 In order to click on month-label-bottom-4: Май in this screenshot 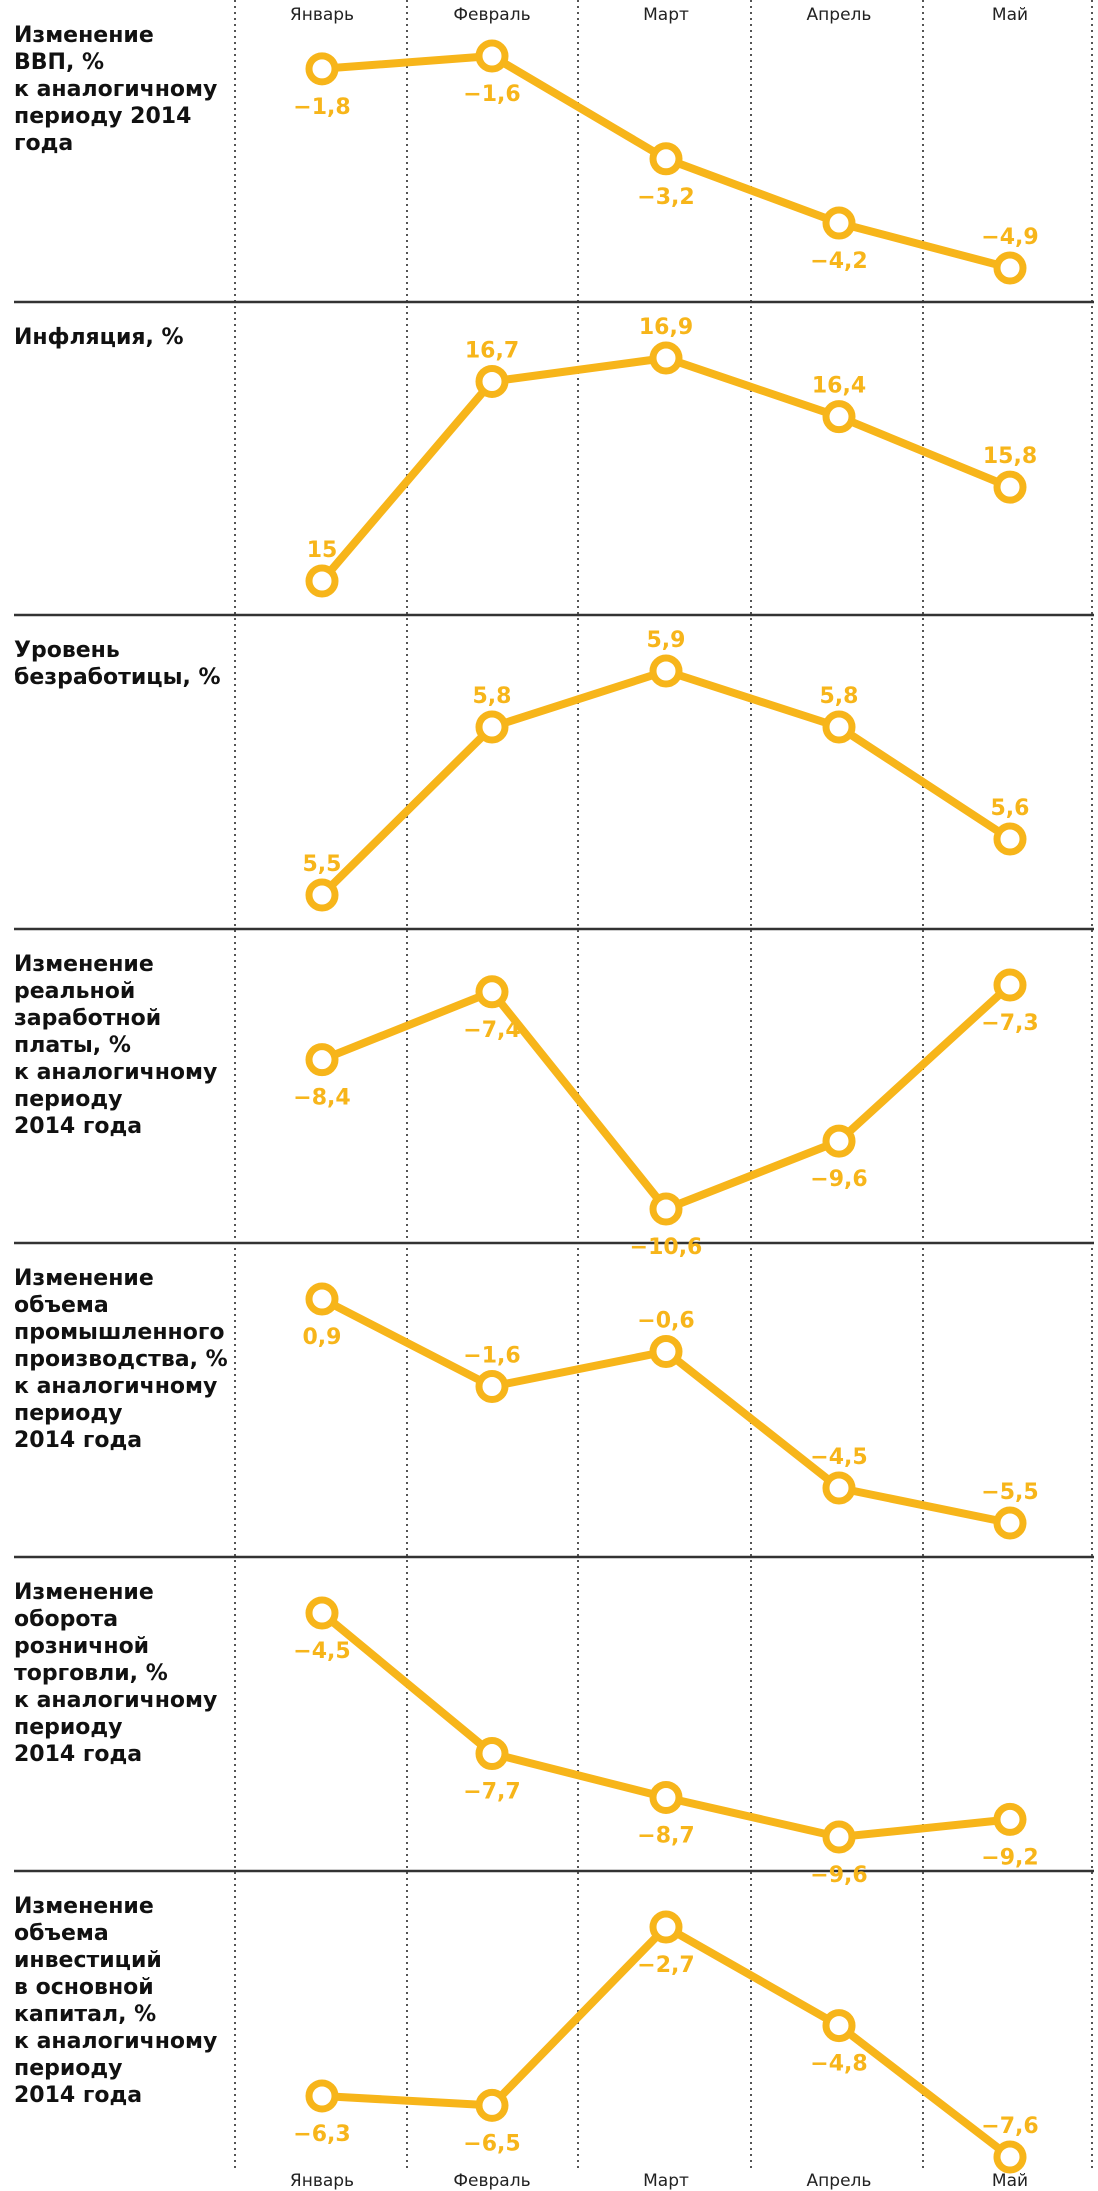, I will do `click(1010, 2181)`.